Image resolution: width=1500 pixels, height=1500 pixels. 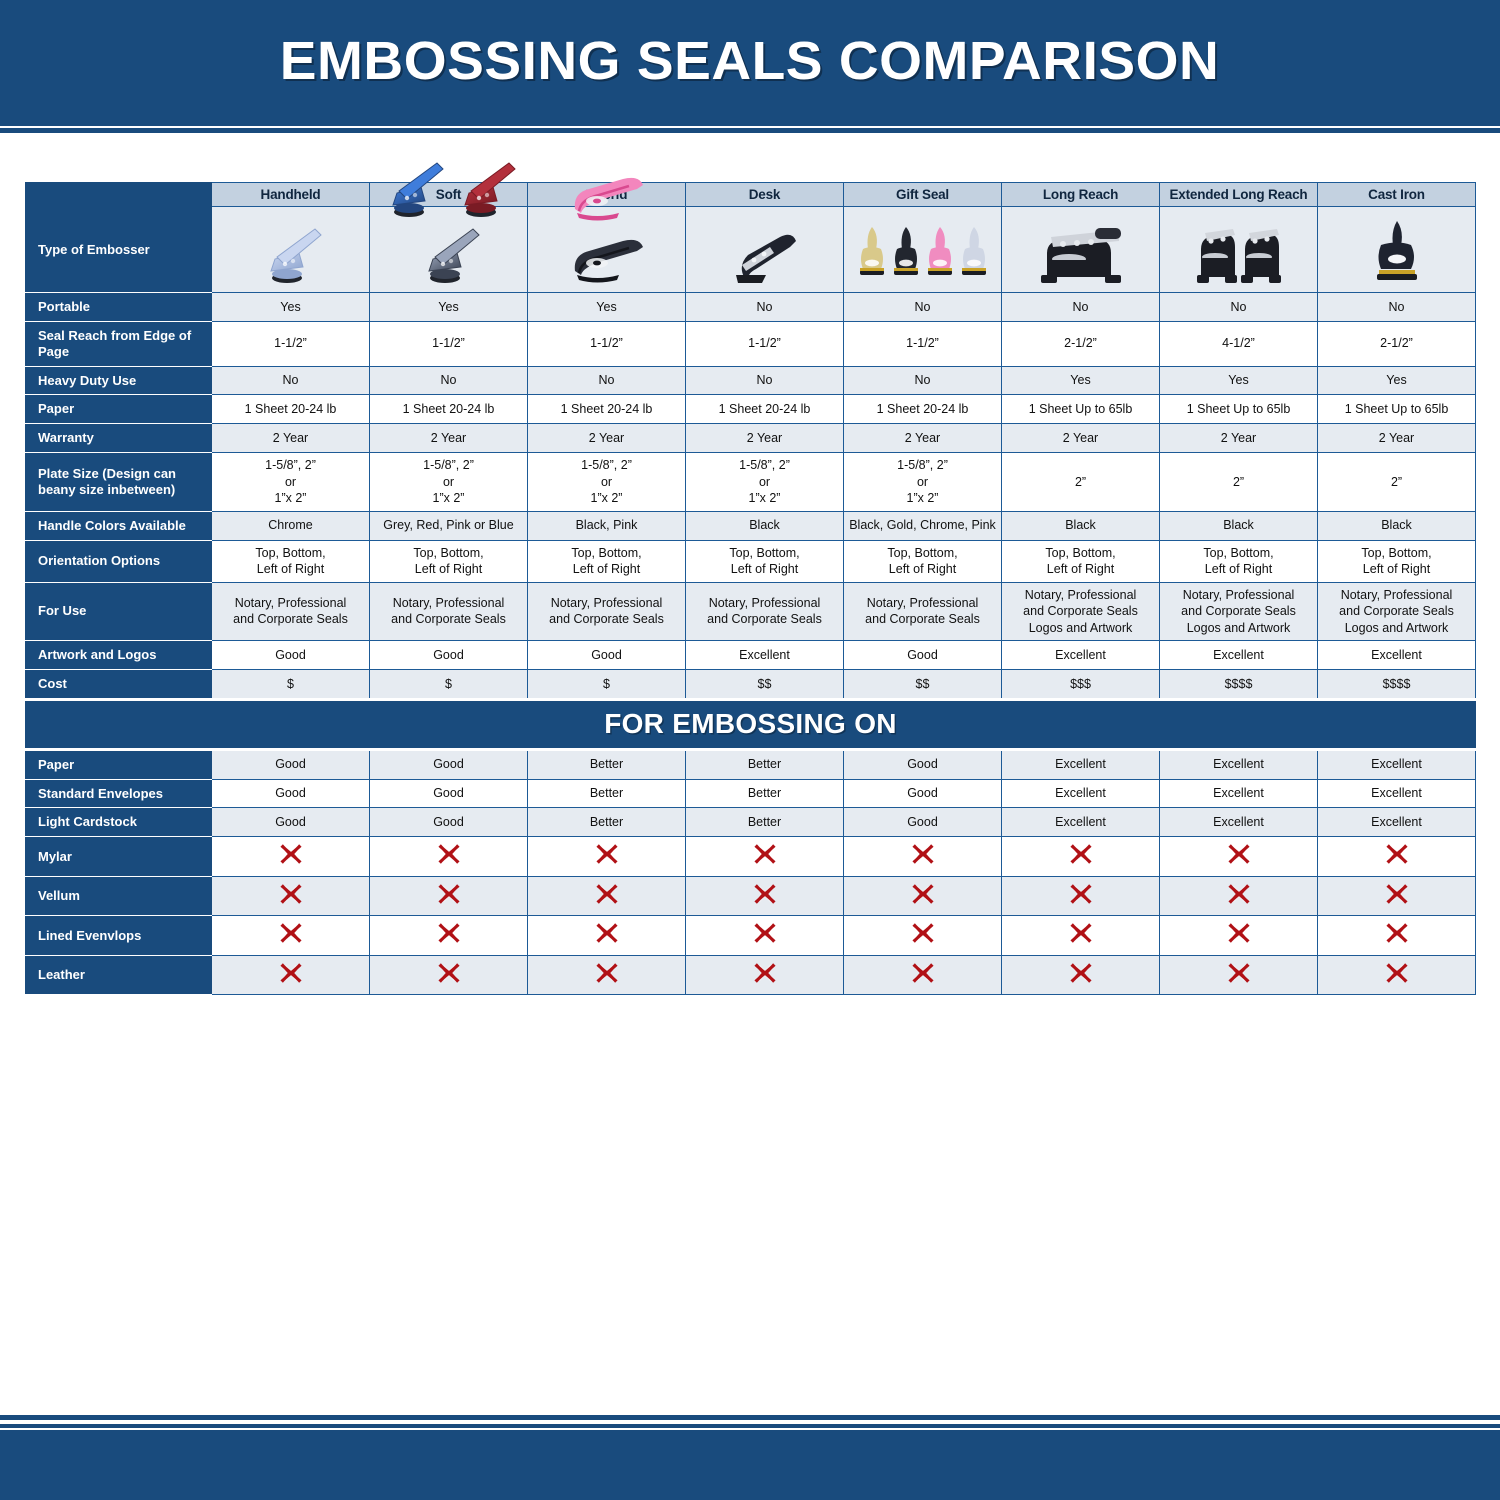 I want to click on cell-warranty-7: 2 Year, so click(x=1396, y=438).